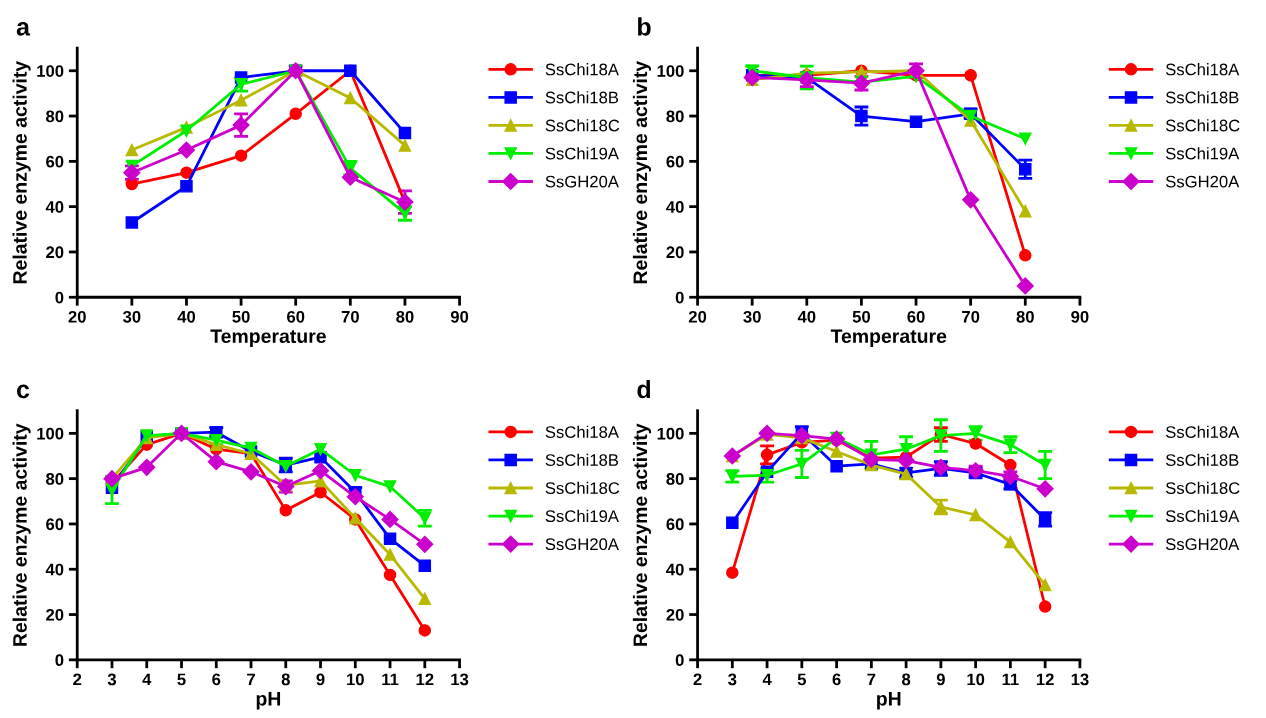 This screenshot has height=718, width=1266. What do you see at coordinates (644, 26) in the screenshot?
I see `chart-title: b` at bounding box center [644, 26].